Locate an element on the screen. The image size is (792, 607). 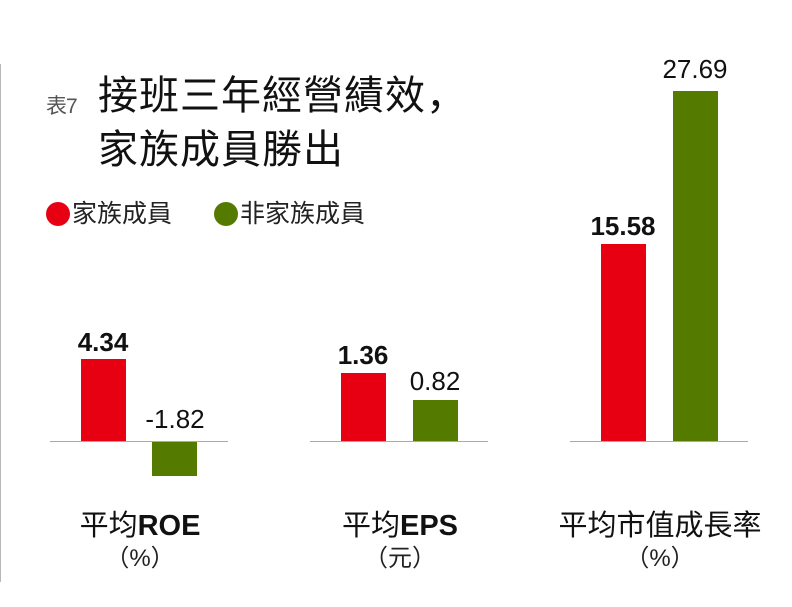
roe-baseline is located at coordinates (139, 441).